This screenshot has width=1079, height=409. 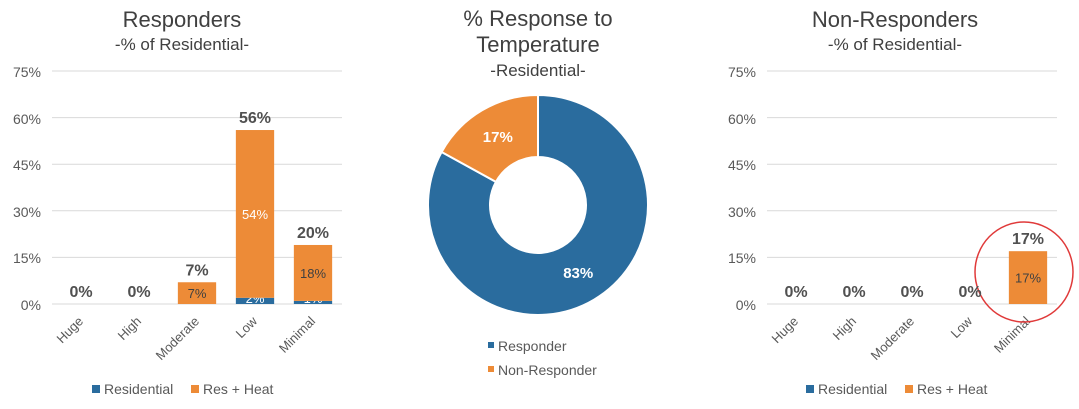 I want to click on legend-swatch-responder, so click(x=491, y=345).